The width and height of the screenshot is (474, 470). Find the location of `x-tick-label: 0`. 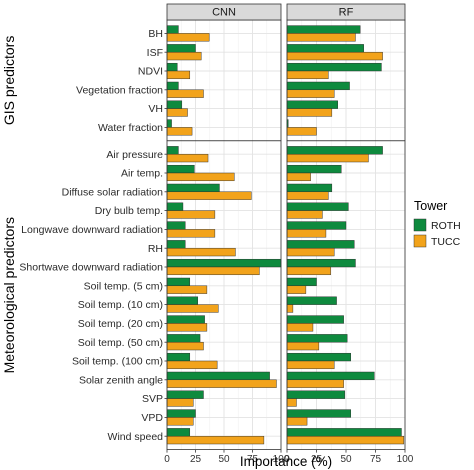

x-tick-label: 0 is located at coordinates (167, 459).